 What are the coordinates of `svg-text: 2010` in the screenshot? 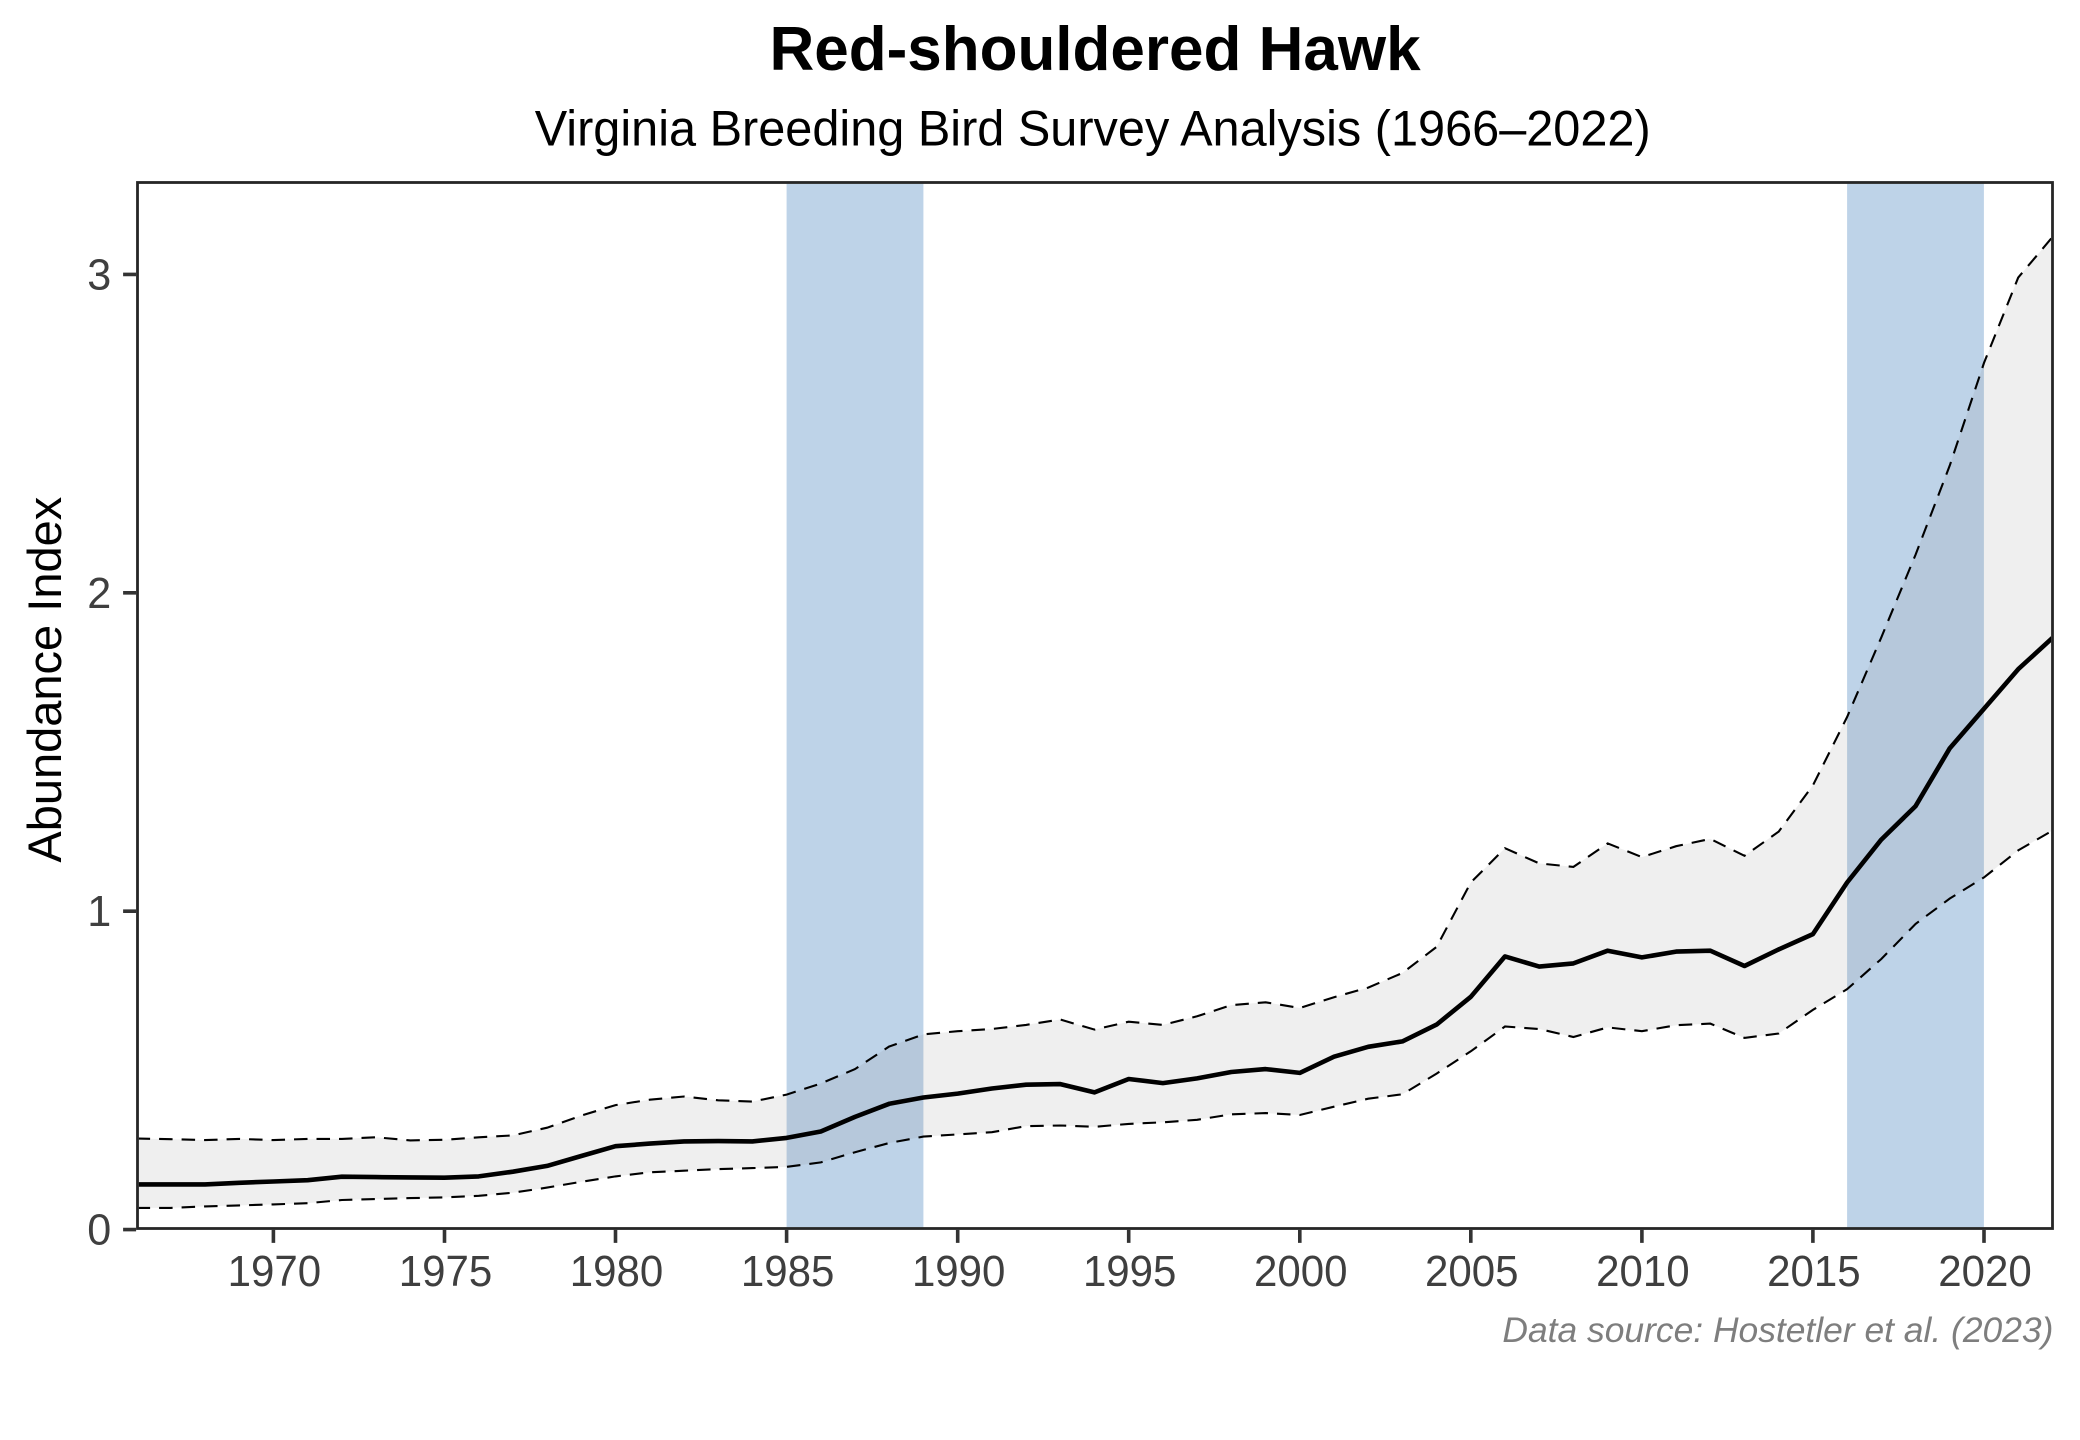 It's located at (1643, 1272).